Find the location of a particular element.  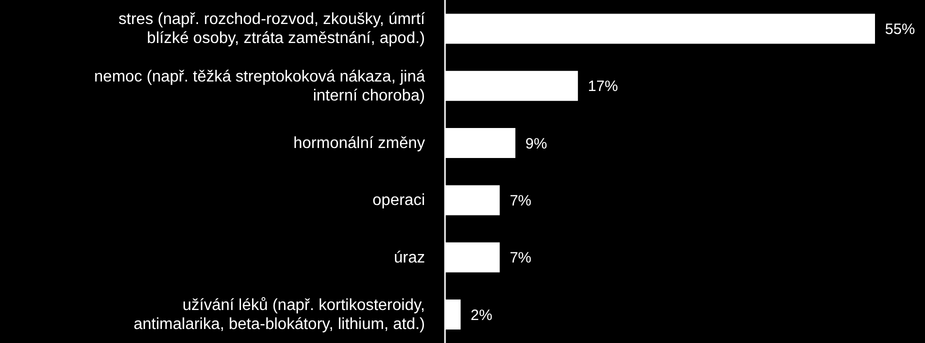

y-tick-label: hormonální změny is located at coordinates (359, 143).